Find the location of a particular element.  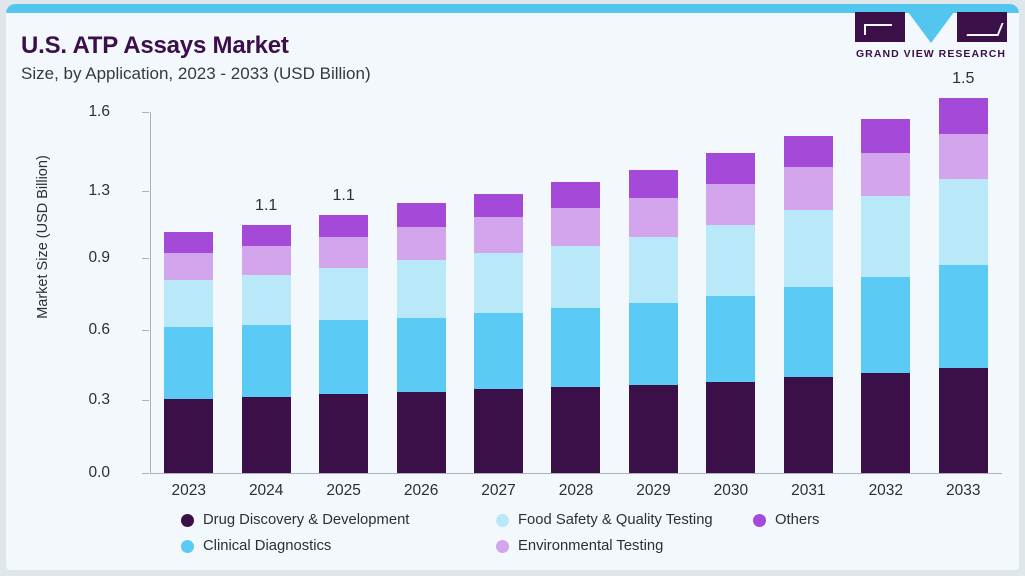

bar-group: 1.5 2033 is located at coordinates (963, 287).